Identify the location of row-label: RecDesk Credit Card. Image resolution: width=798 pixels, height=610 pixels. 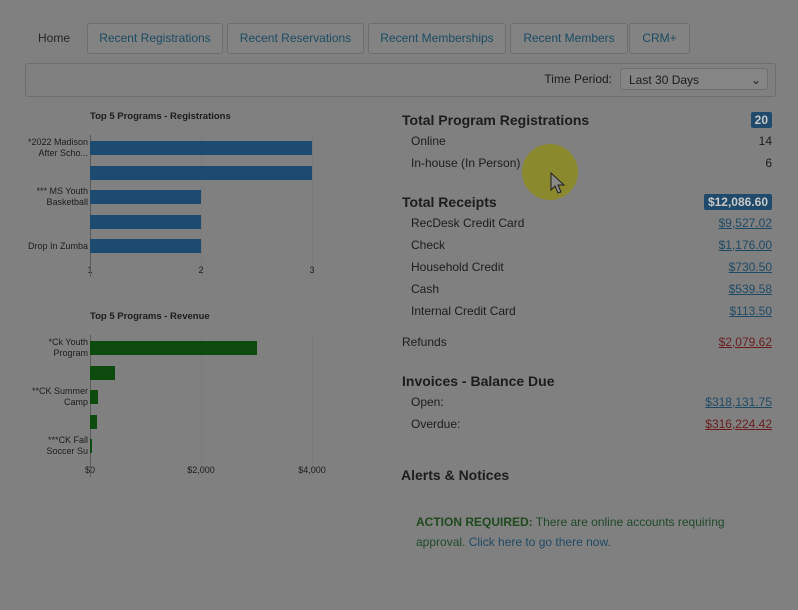
(468, 223).